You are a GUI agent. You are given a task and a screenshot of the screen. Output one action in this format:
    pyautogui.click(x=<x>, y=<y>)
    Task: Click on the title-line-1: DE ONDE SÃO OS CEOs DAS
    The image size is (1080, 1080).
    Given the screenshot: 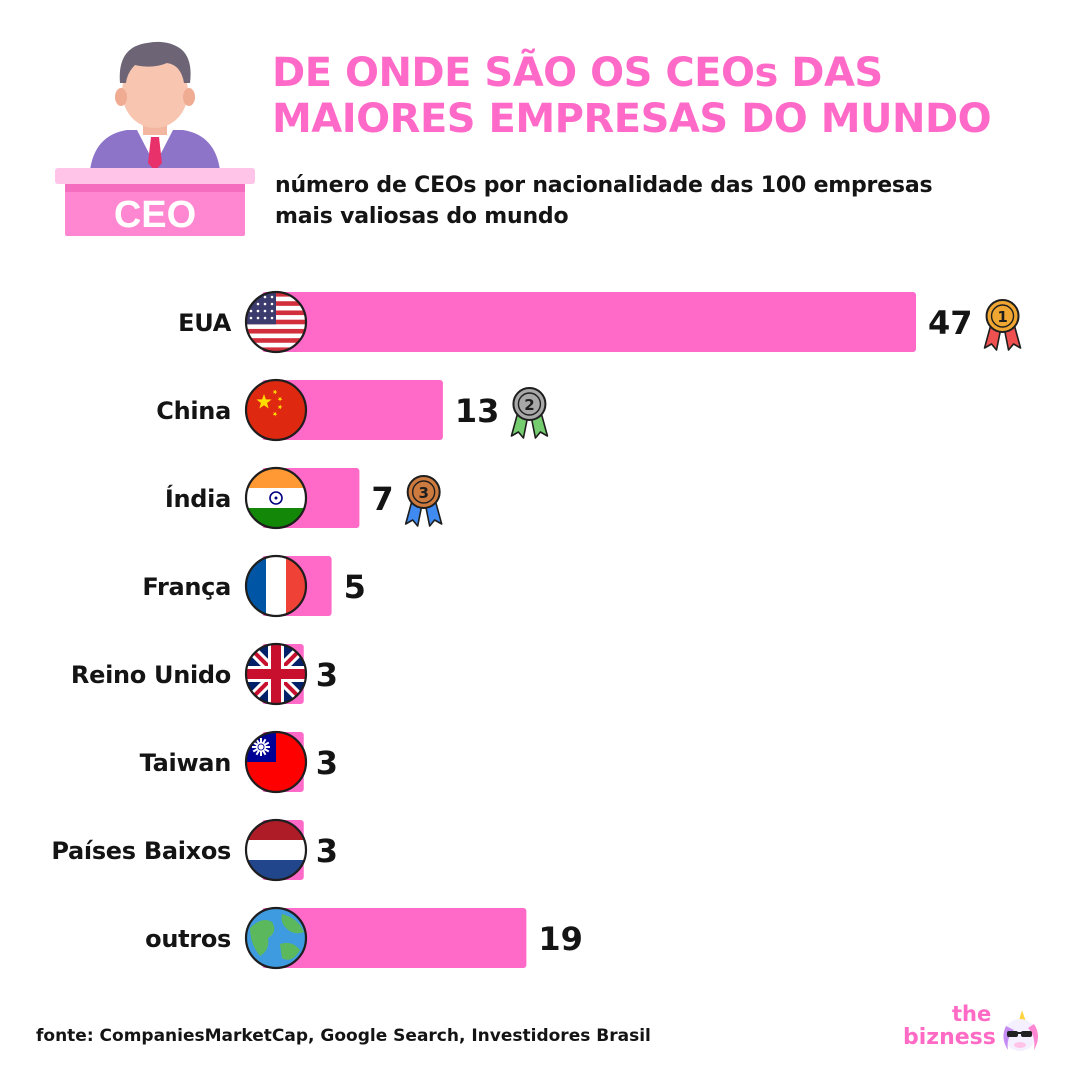 What is the action you would take?
    pyautogui.click(x=577, y=73)
    